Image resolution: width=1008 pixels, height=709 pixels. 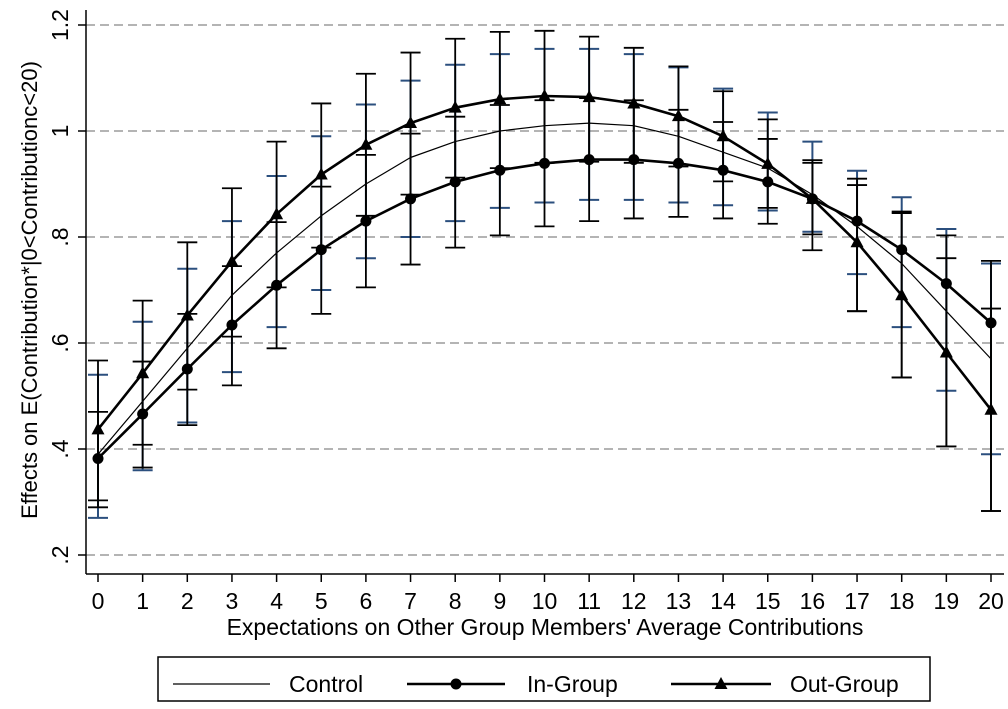 What do you see at coordinates (60, 448) in the screenshot?
I see `y-tick-label: .4` at bounding box center [60, 448].